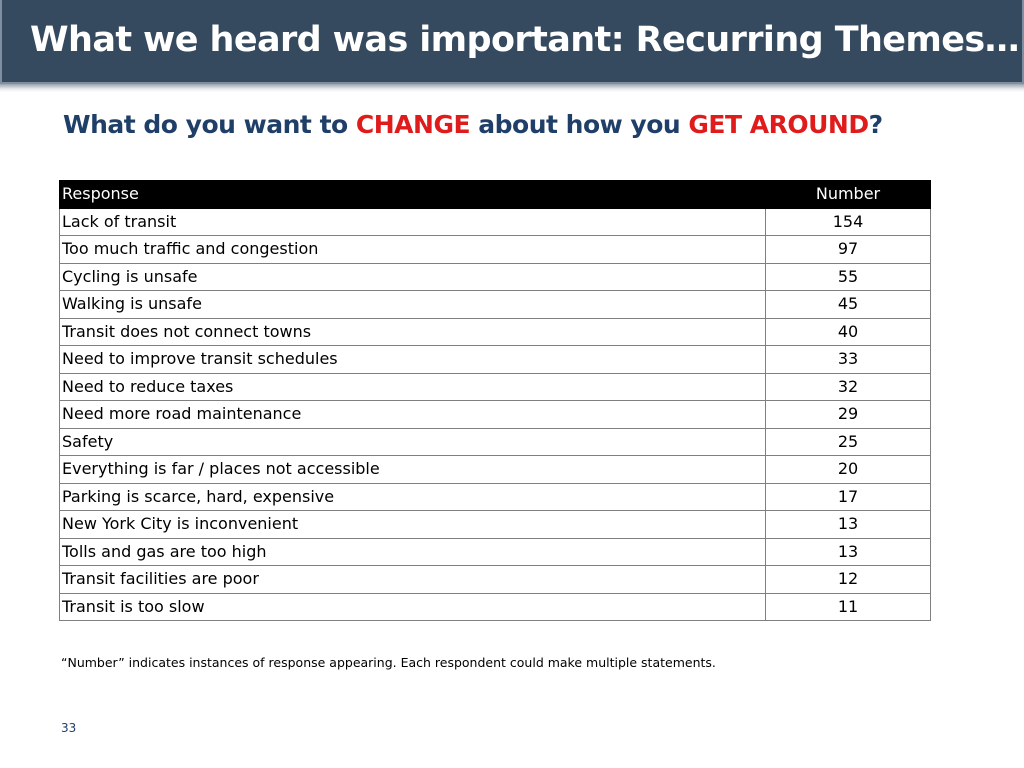 Image resolution: width=1024 pixels, height=768 pixels. I want to click on response-cell: Too much traffic and congestion, so click(412, 249).